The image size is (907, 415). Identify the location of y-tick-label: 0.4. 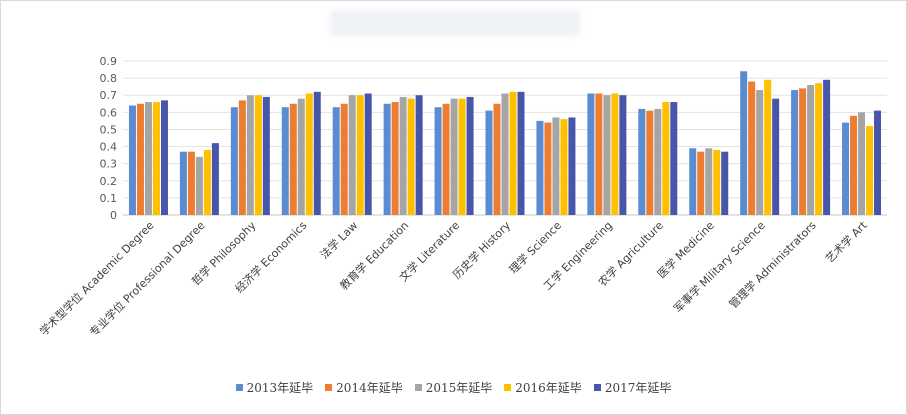
(109, 147).